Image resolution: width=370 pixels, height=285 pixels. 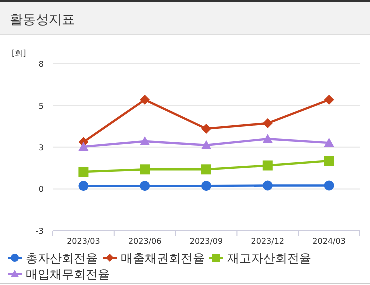 What do you see at coordinates (68, 275) in the screenshot?
I see `legend-label: 매입채무회전율` at bounding box center [68, 275].